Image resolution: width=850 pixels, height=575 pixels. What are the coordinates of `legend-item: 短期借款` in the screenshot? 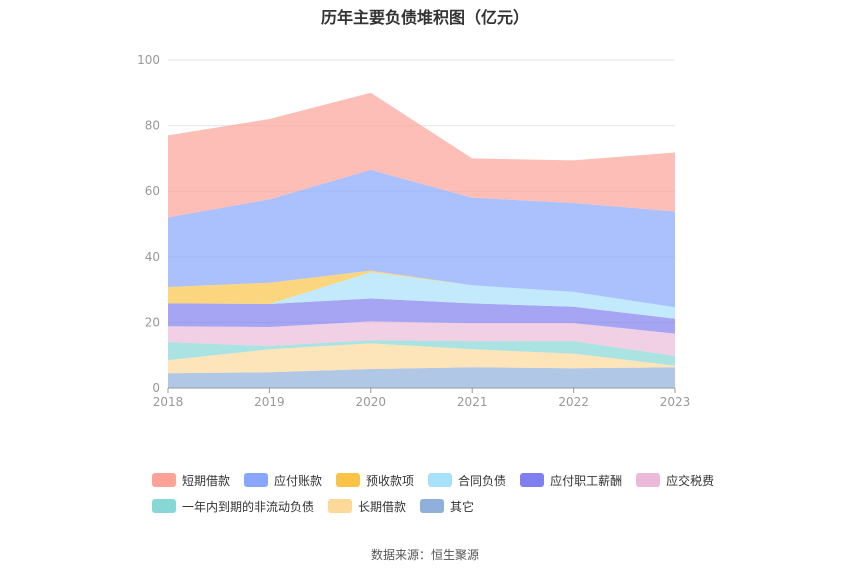 It's located at (191, 480).